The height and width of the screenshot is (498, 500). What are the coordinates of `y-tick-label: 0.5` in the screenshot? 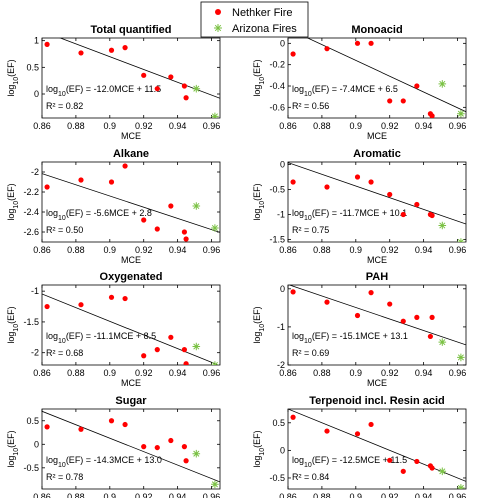 It's located at (278, 423).